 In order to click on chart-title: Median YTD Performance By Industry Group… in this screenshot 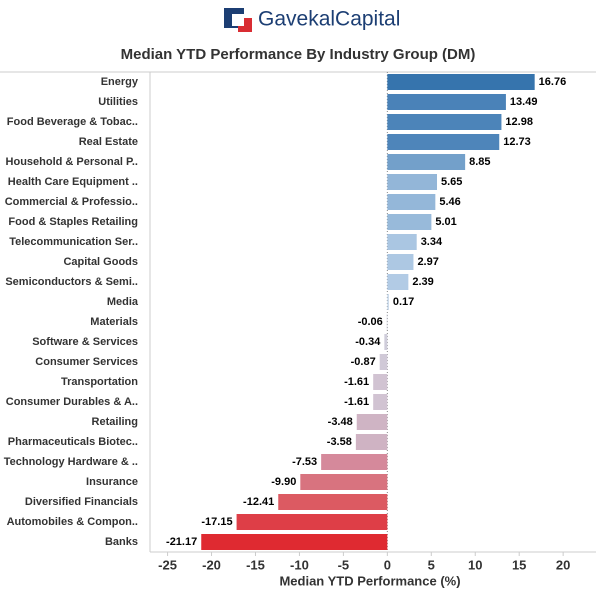, I will do `click(298, 54)`.